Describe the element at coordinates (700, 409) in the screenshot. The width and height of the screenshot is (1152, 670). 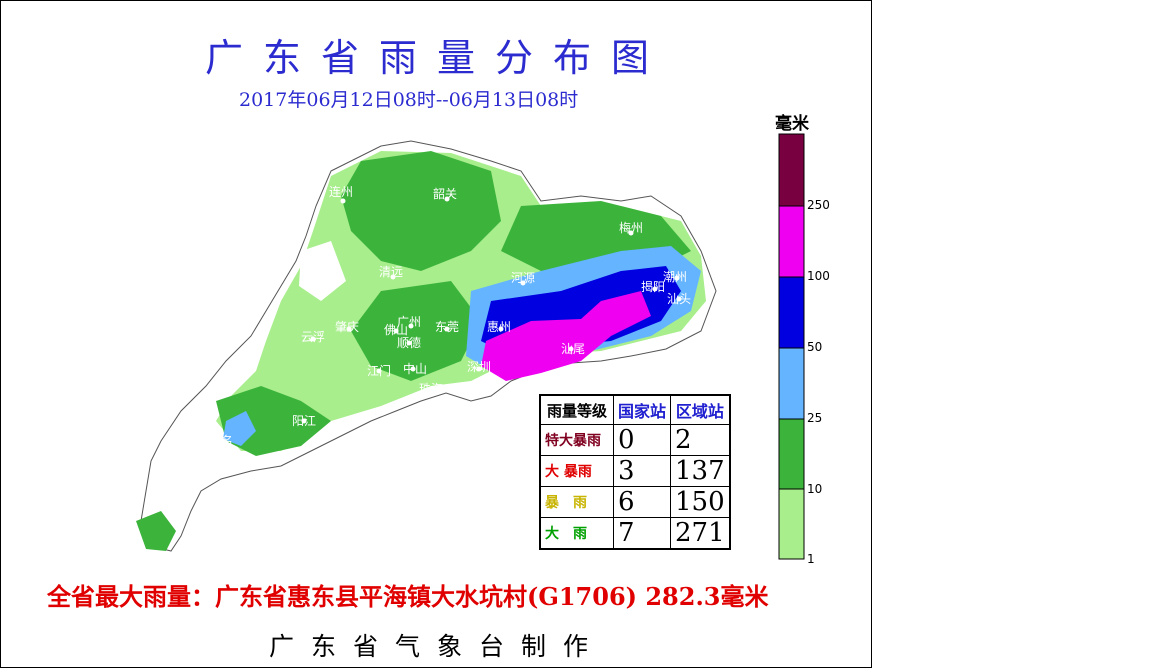
I see `header-regional: 区域站` at that location.